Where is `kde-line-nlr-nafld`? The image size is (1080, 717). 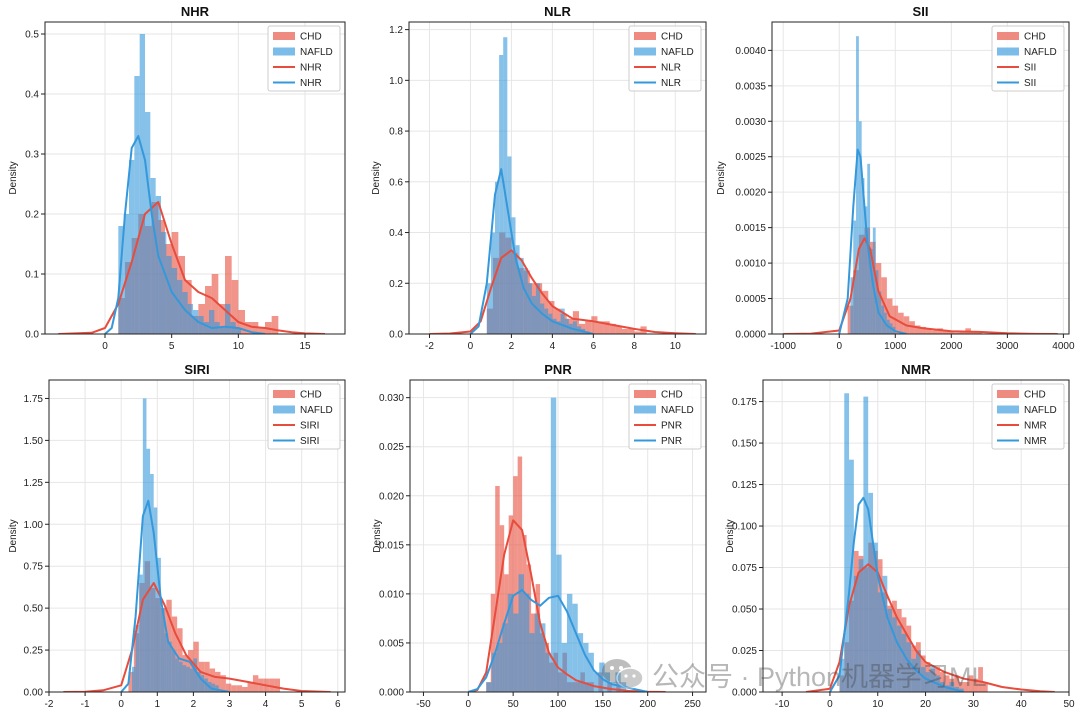
kde-line-nlr-nafld is located at coordinates (531, 251).